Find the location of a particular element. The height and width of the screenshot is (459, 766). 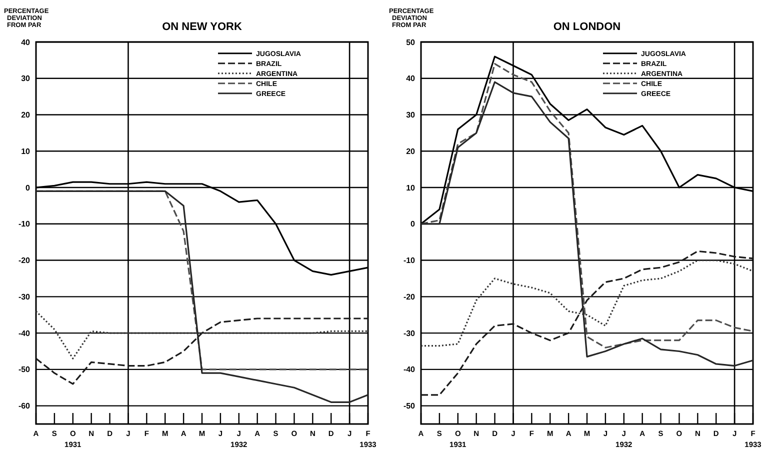

chart-title: ON LONDON is located at coordinates (587, 27).